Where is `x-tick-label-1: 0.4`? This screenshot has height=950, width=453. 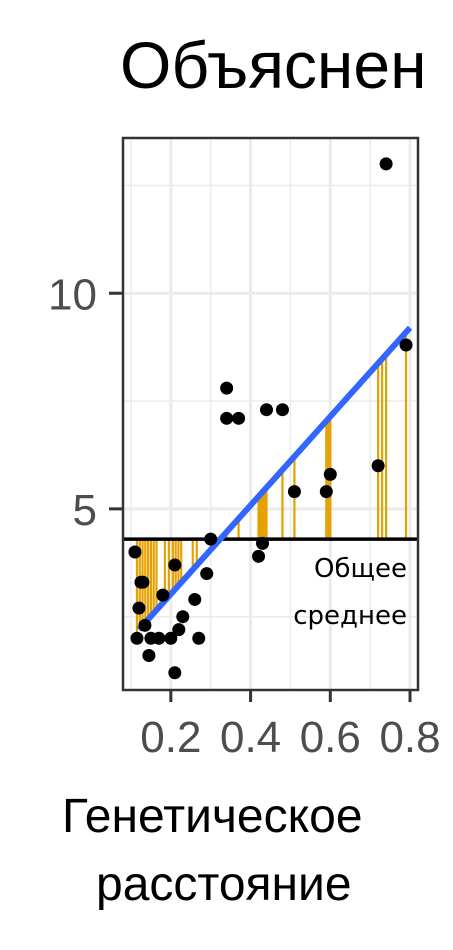 x-tick-label-1: 0.4 is located at coordinates (250, 737).